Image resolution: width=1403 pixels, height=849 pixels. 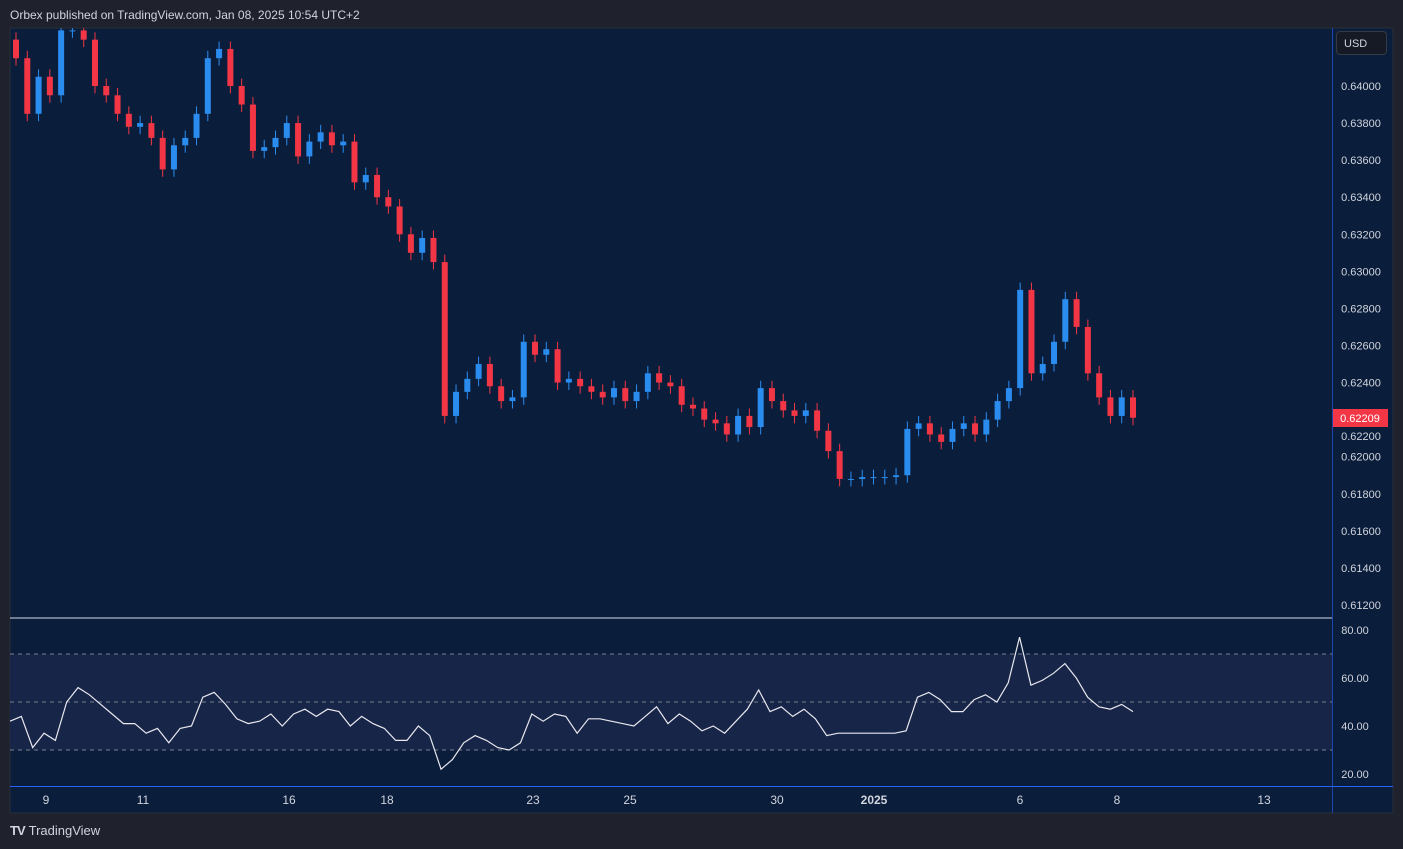 What do you see at coordinates (143, 800) in the screenshot?
I see `date-tick: 11` at bounding box center [143, 800].